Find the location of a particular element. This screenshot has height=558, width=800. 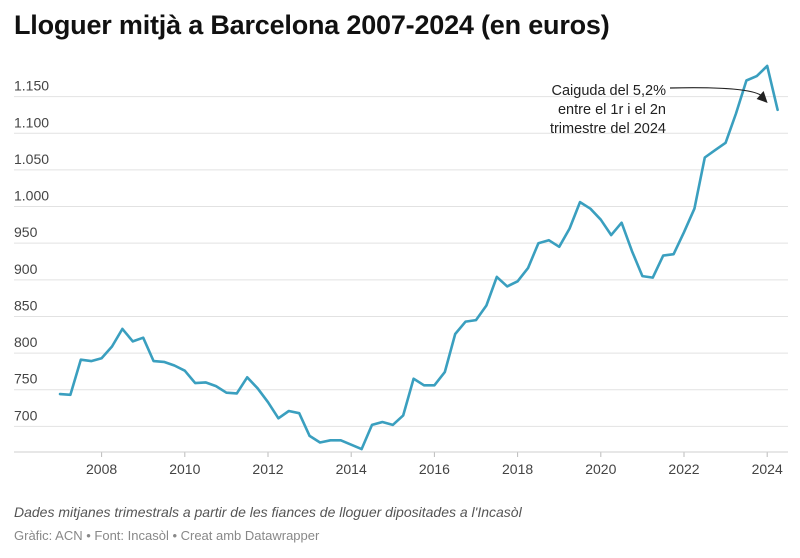

x-tick-label: 2020 is located at coordinates (600, 469).